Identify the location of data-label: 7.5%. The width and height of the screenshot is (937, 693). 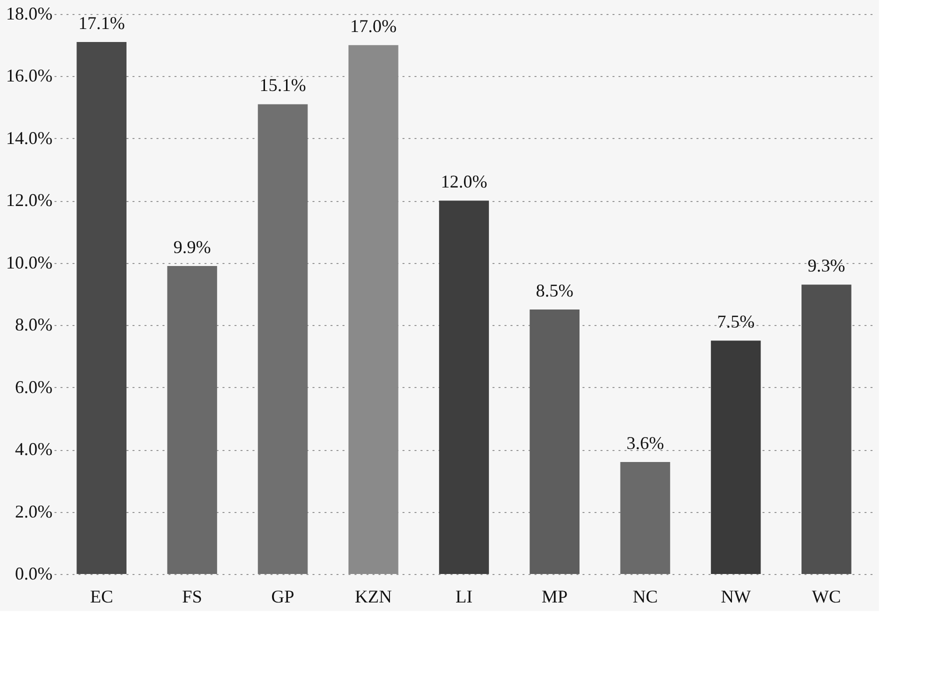
(736, 322).